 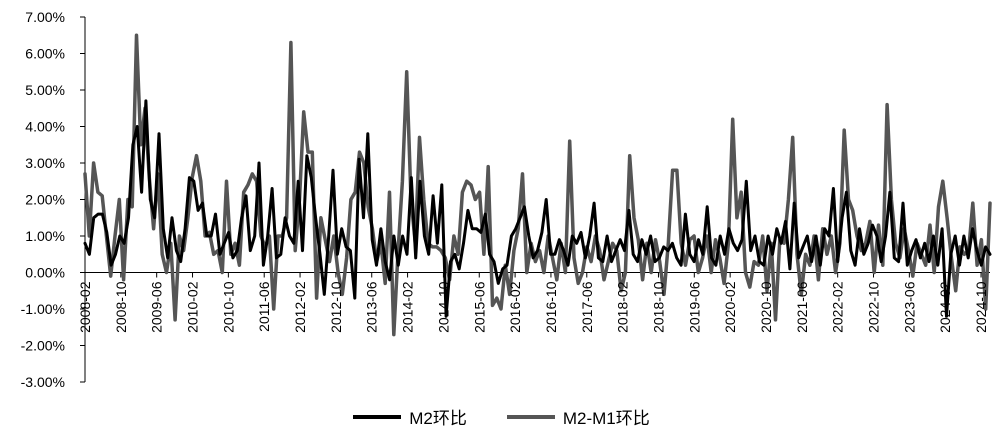 What do you see at coordinates (443, 307) in the screenshot?
I see `x-tick-label: 2014-10` at bounding box center [443, 307].